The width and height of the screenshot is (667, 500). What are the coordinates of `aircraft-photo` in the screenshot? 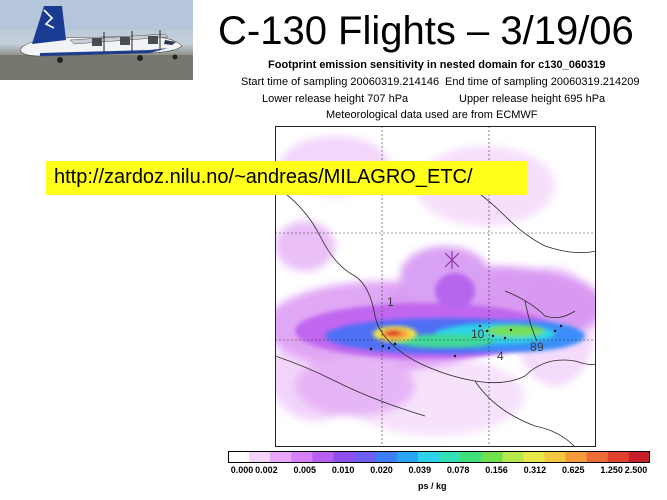 It's located at (96, 40).